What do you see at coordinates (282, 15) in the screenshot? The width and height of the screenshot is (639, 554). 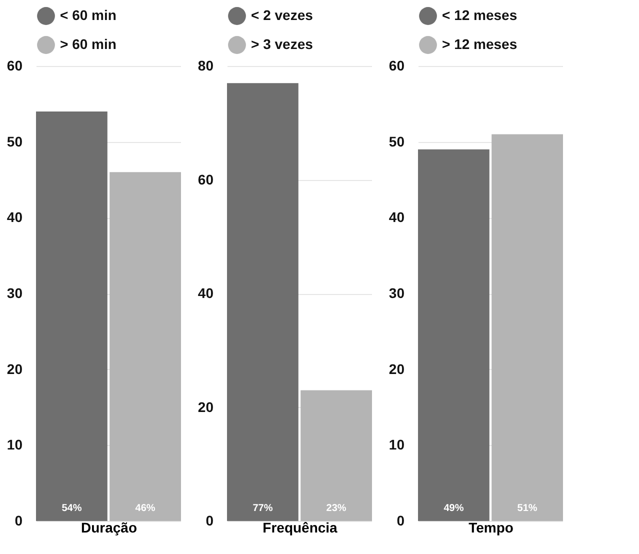 I see `legend-label: < 2 vezes` at bounding box center [282, 15].